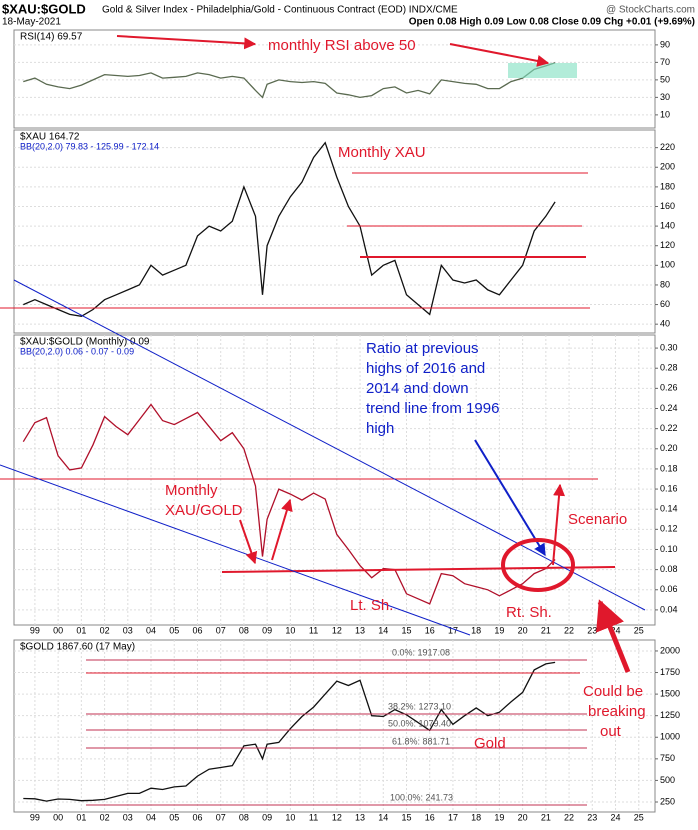 The width and height of the screenshot is (698, 830). Describe the element at coordinates (669, 368) in the screenshot. I see `y-tick-label: 0.28` at that location.